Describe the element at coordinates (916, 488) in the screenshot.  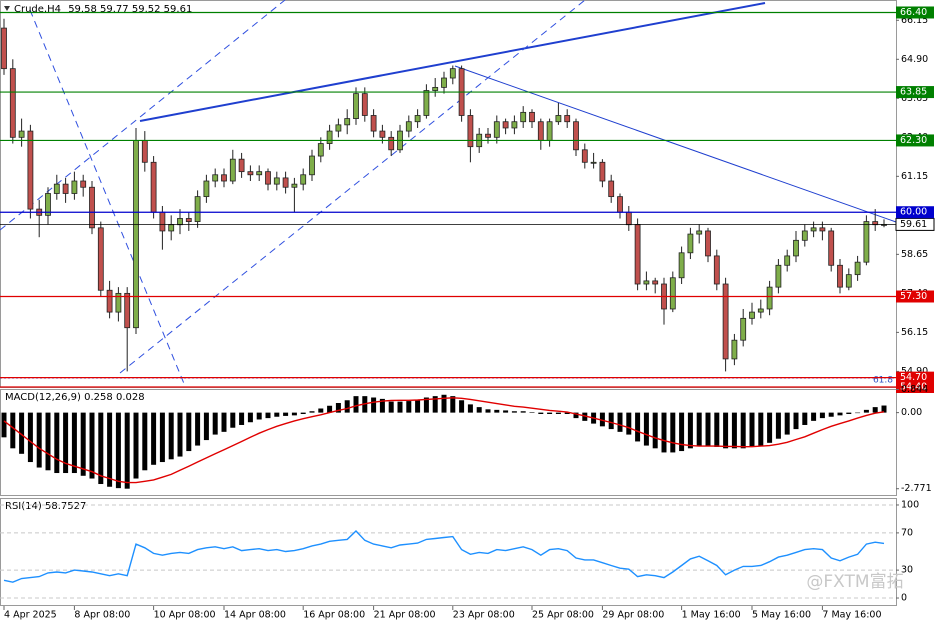
I see `y-tick-label: -2.771` at that location.